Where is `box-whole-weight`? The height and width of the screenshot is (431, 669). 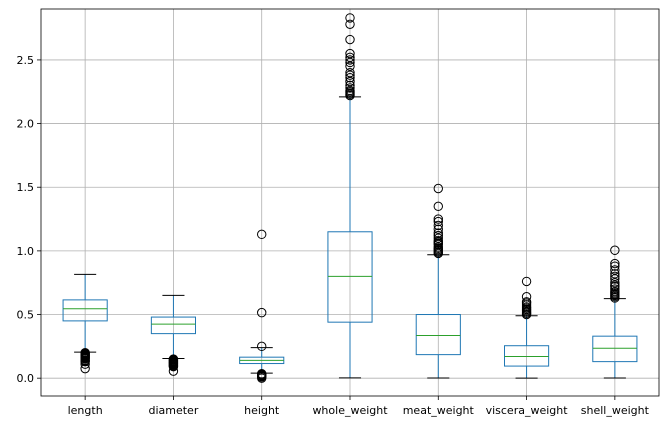 box-whole-weight is located at coordinates (350, 196).